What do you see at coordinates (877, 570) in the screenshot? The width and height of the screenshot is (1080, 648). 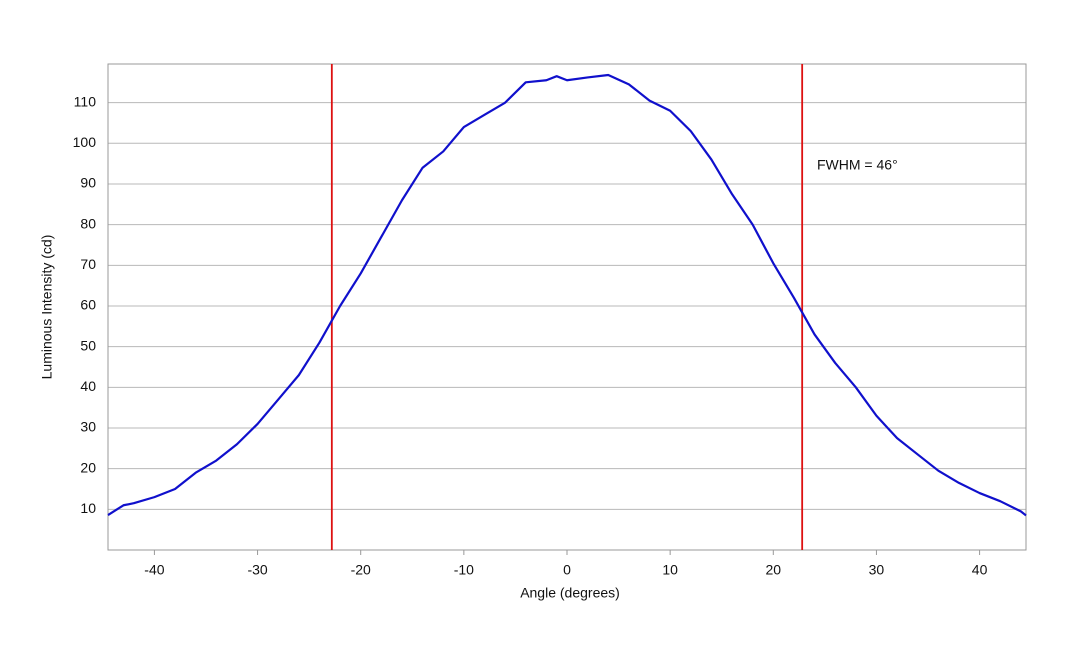 I see `x-tick-label: 30` at bounding box center [877, 570].